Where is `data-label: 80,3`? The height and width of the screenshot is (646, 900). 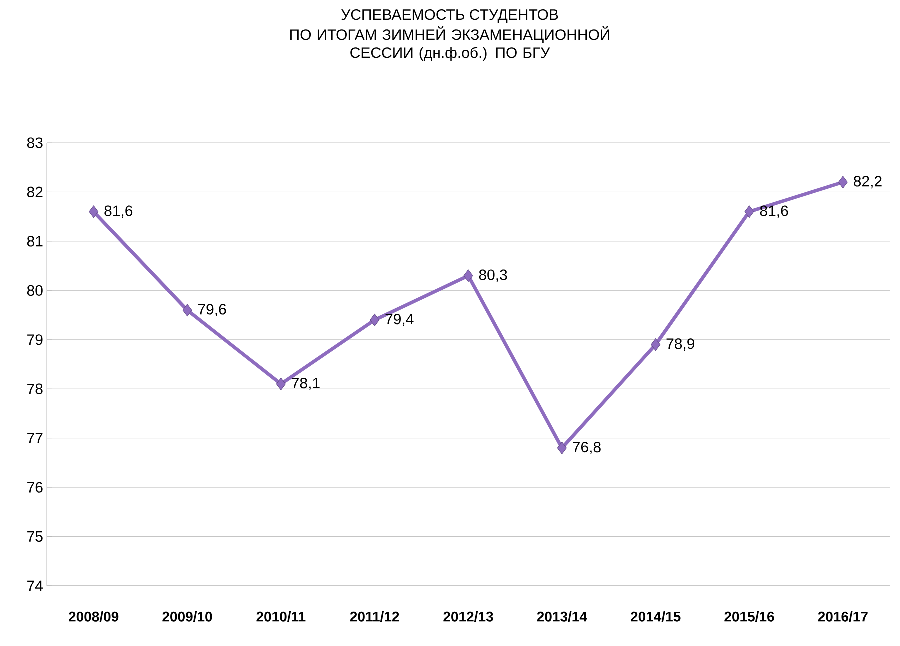
data-label: 80,3 is located at coordinates (493, 276).